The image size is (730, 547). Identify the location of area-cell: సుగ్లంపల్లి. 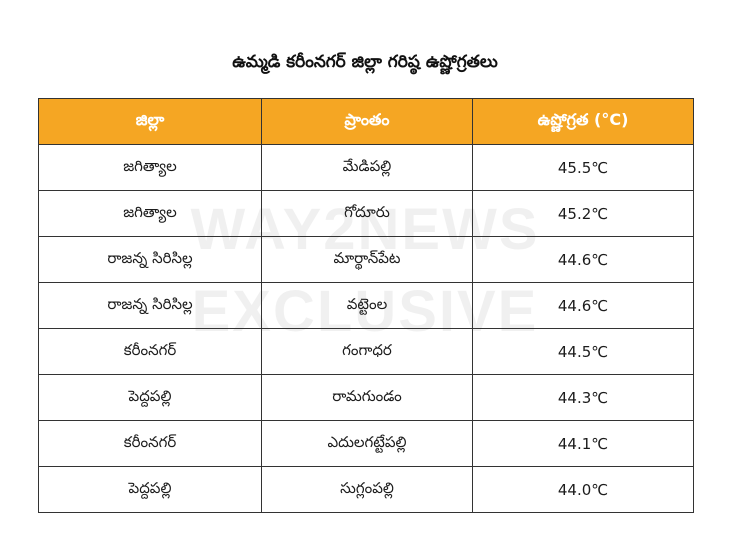
(367, 489).